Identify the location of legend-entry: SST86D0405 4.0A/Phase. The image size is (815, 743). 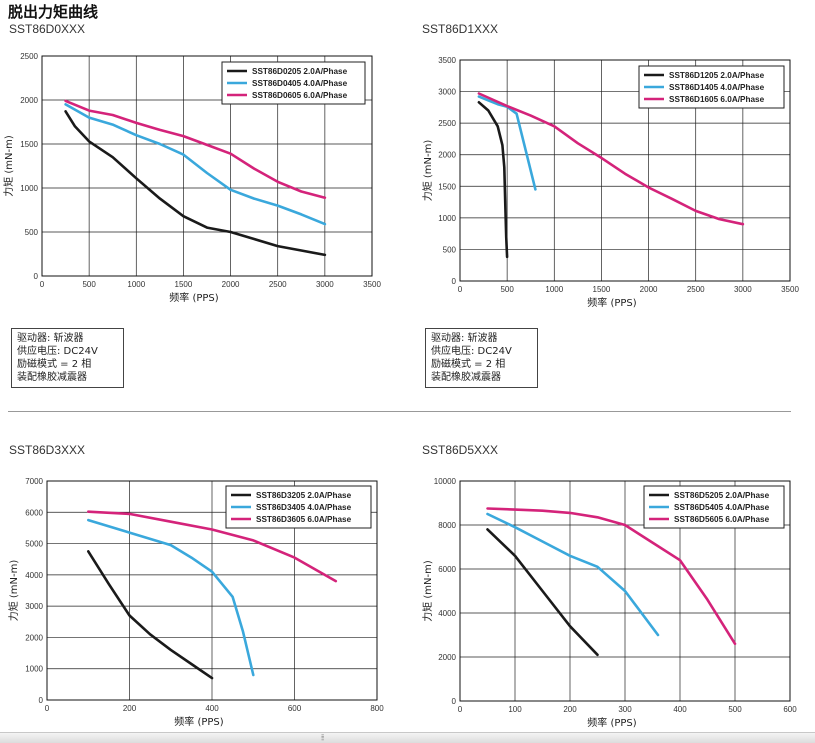
(300, 83).